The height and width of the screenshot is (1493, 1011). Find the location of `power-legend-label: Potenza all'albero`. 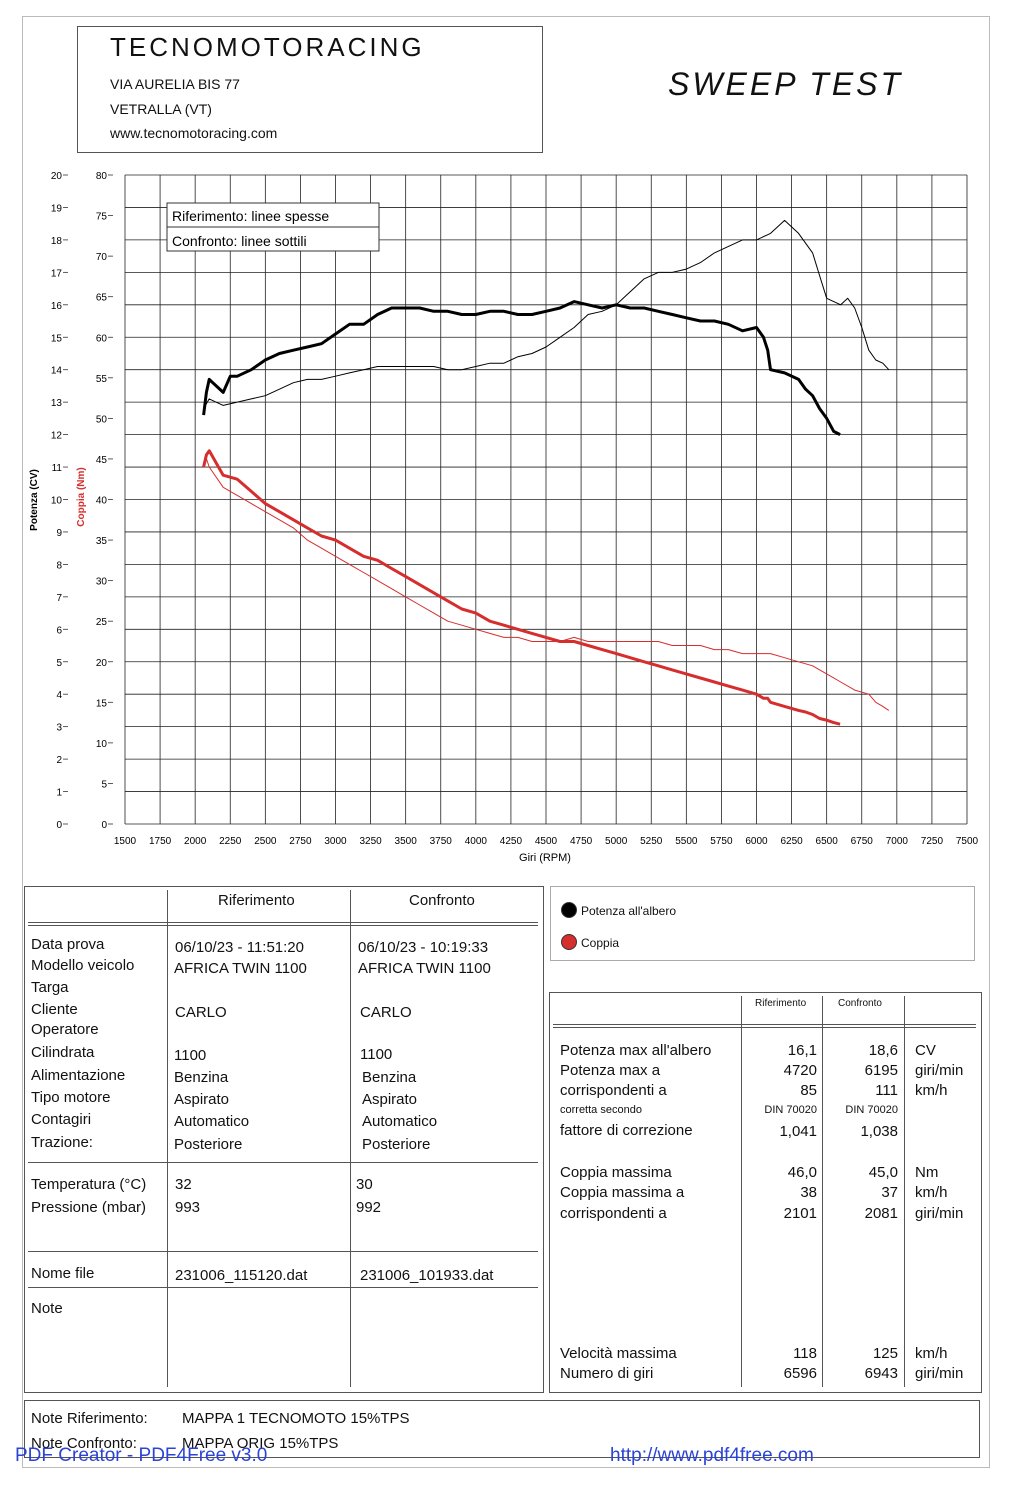

power-legend-label: Potenza all'albero is located at coordinates (629, 911).